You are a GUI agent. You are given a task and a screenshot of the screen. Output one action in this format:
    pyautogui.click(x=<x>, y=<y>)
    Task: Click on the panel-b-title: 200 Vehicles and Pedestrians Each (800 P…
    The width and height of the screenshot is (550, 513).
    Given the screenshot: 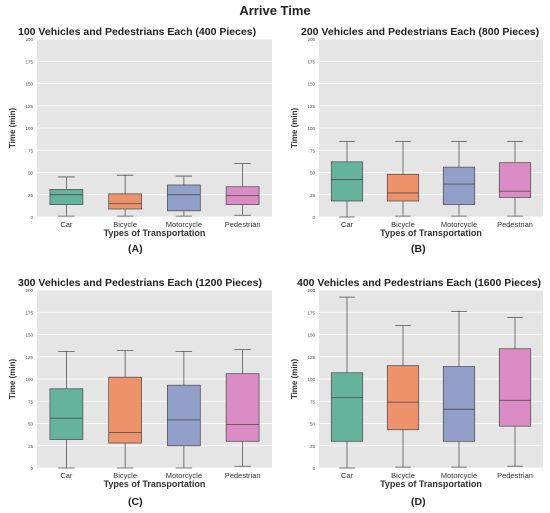 What is the action you would take?
    pyautogui.click(x=420, y=32)
    